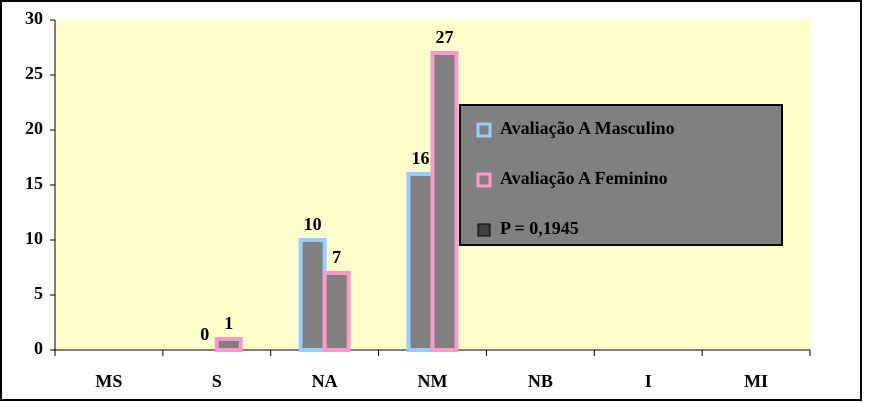  What do you see at coordinates (445, 37) in the screenshot?
I see `value-label: 27` at bounding box center [445, 37].